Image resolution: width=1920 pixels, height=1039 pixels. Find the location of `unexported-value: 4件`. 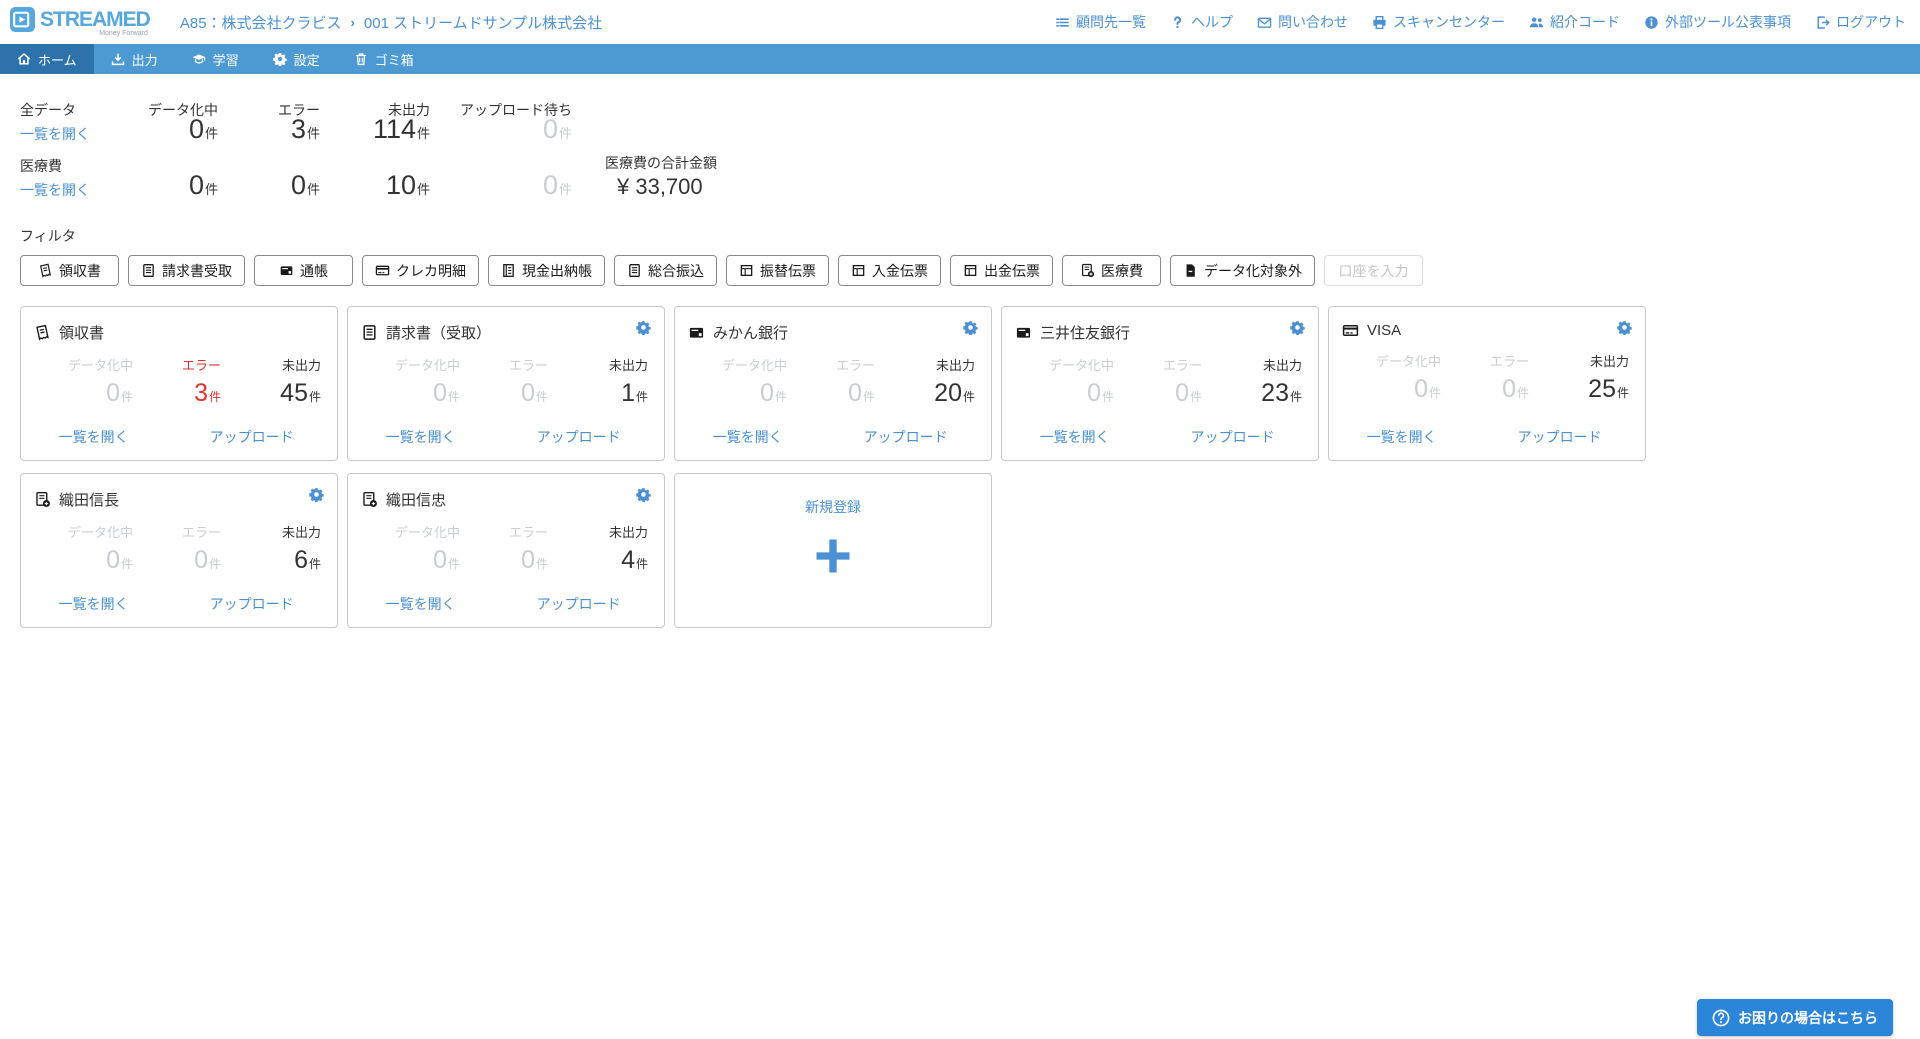

unexported-value: 4件 is located at coordinates (634, 560).